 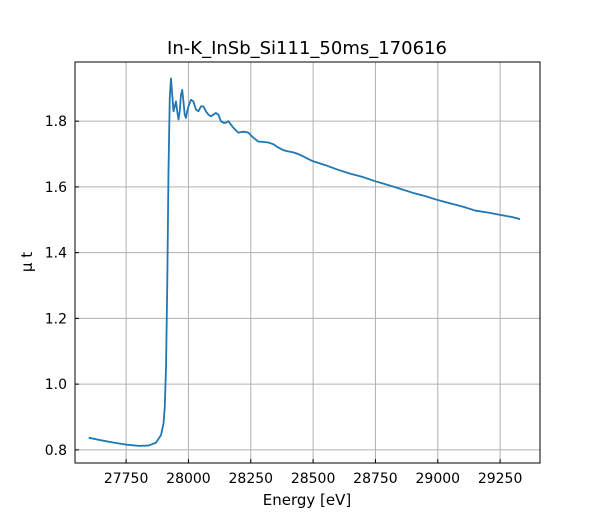 What do you see at coordinates (251, 479) in the screenshot?
I see `x-tick-label: 28250` at bounding box center [251, 479].